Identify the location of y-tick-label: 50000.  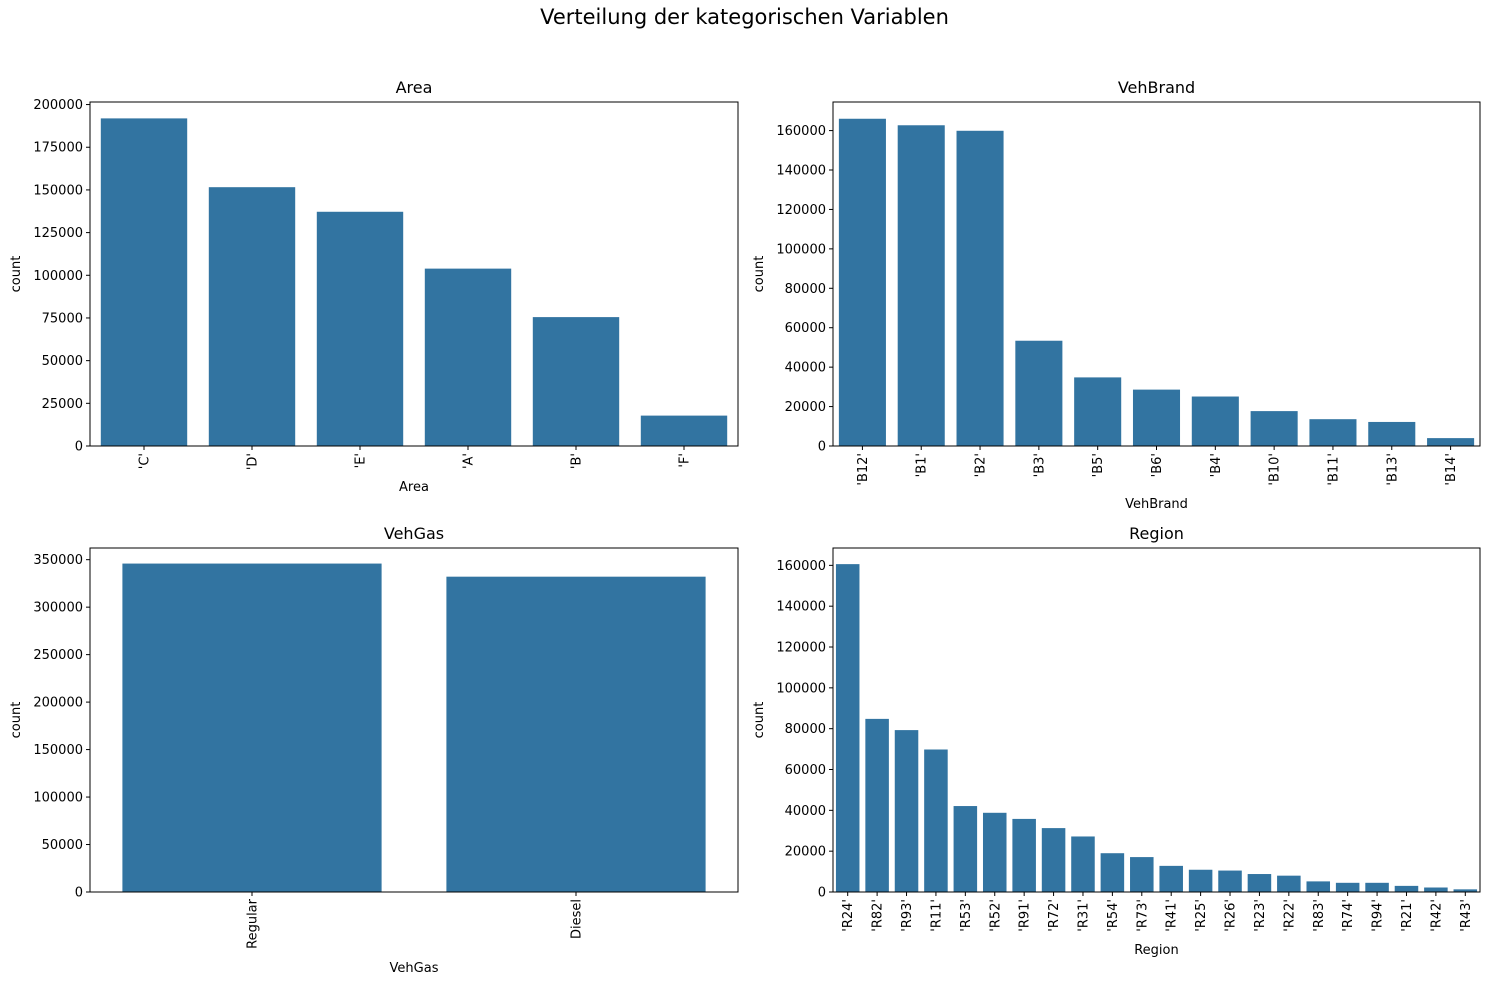
(62, 361).